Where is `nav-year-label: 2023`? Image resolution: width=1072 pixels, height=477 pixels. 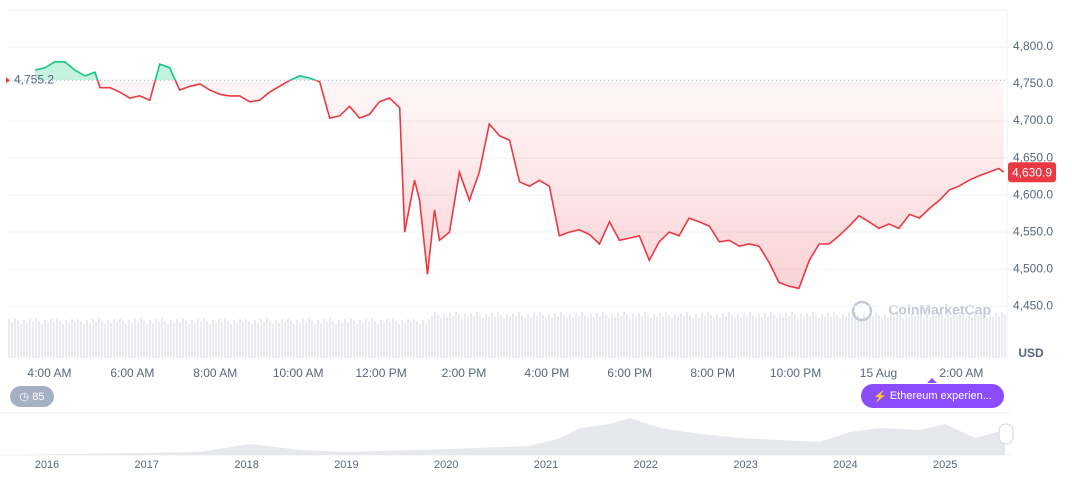 nav-year-label: 2023 is located at coordinates (745, 465).